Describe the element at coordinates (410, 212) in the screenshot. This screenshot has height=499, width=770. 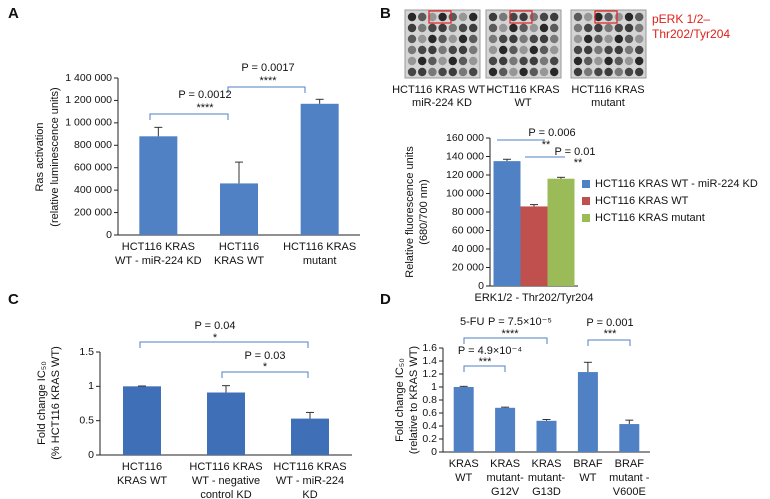
I see `y-axis-label: Relative fluorescence units` at that location.